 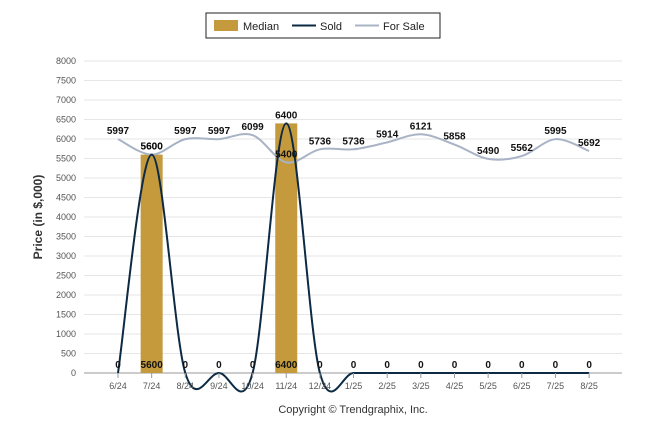 I want to click on for-sale-line, so click(x=353, y=148).